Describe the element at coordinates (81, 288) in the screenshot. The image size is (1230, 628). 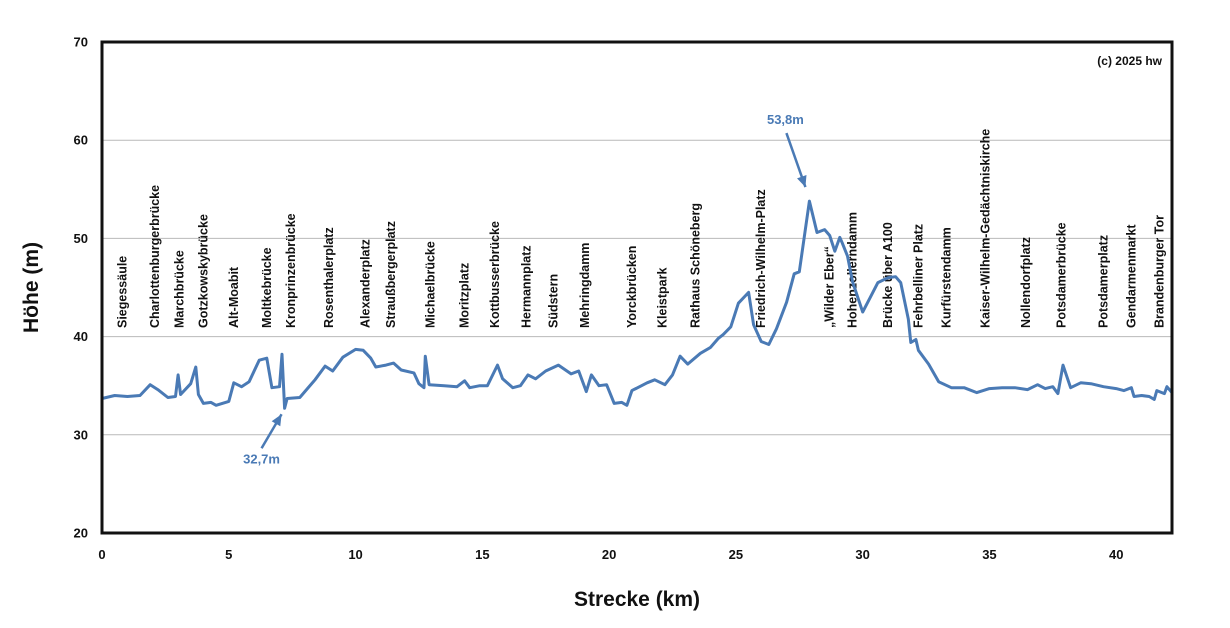
I see `y-tick-labels: 20 30 40 50 60 70` at that location.